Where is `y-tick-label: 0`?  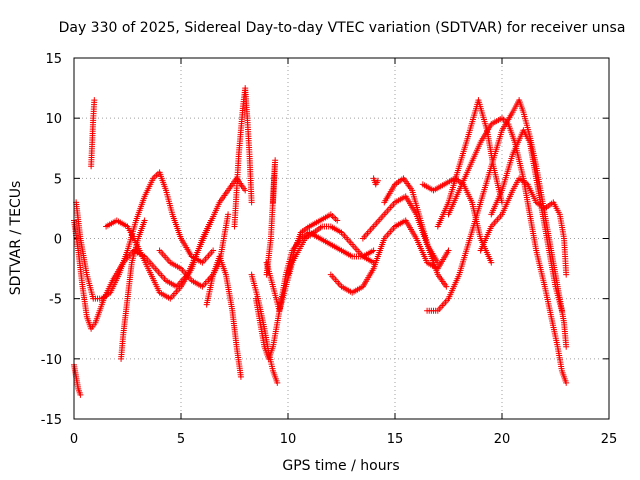
y-tick-label: 0 is located at coordinates (58, 240).